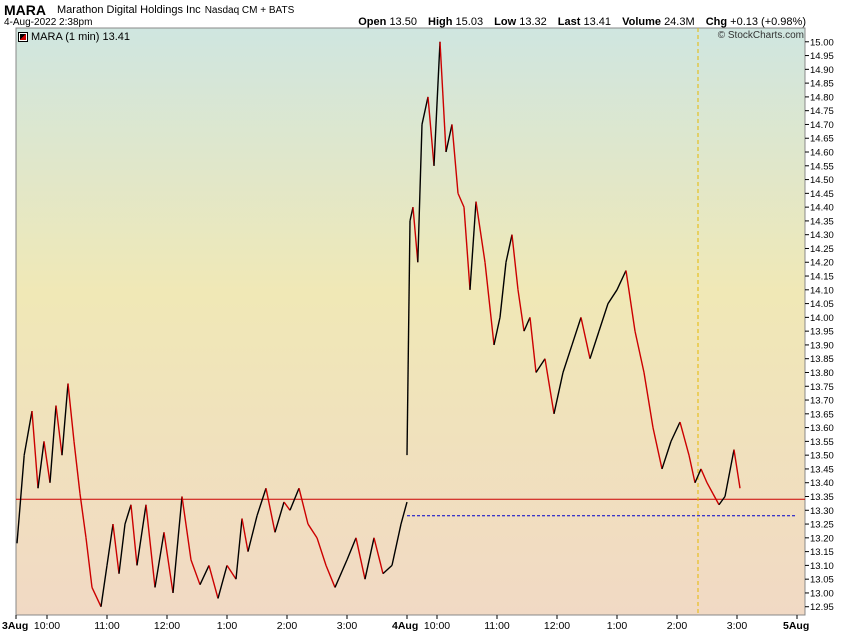 This screenshot has height=633, width=850. Describe the element at coordinates (15, 626) in the screenshot. I see `x-tick-label: 3Aug` at that location.